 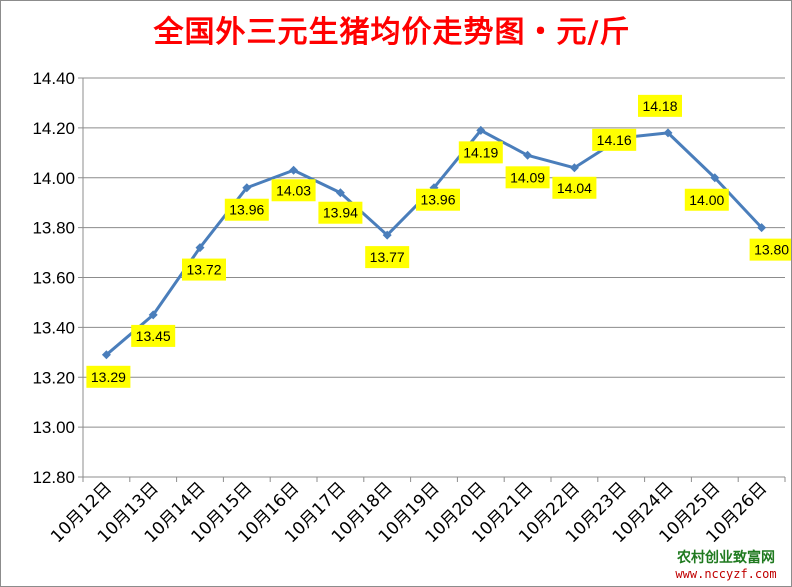 I want to click on watermark-site-name: 农村创业致富网, so click(x=726, y=558).